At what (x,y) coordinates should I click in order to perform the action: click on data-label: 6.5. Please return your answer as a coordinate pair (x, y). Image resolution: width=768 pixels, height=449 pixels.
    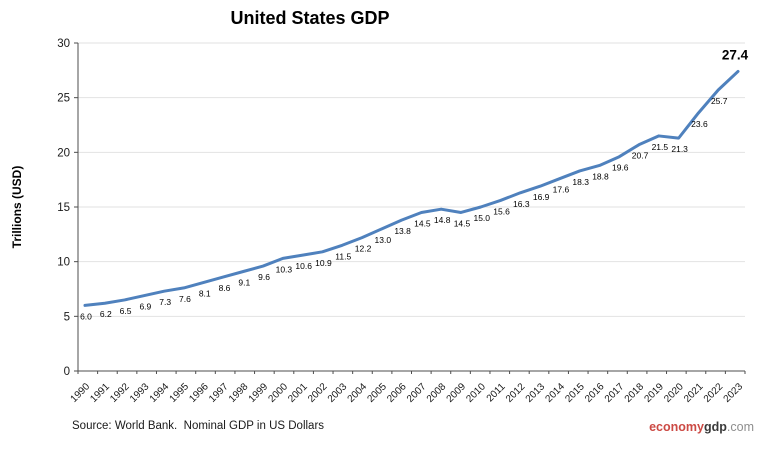
    Looking at the image, I should click on (126, 311).